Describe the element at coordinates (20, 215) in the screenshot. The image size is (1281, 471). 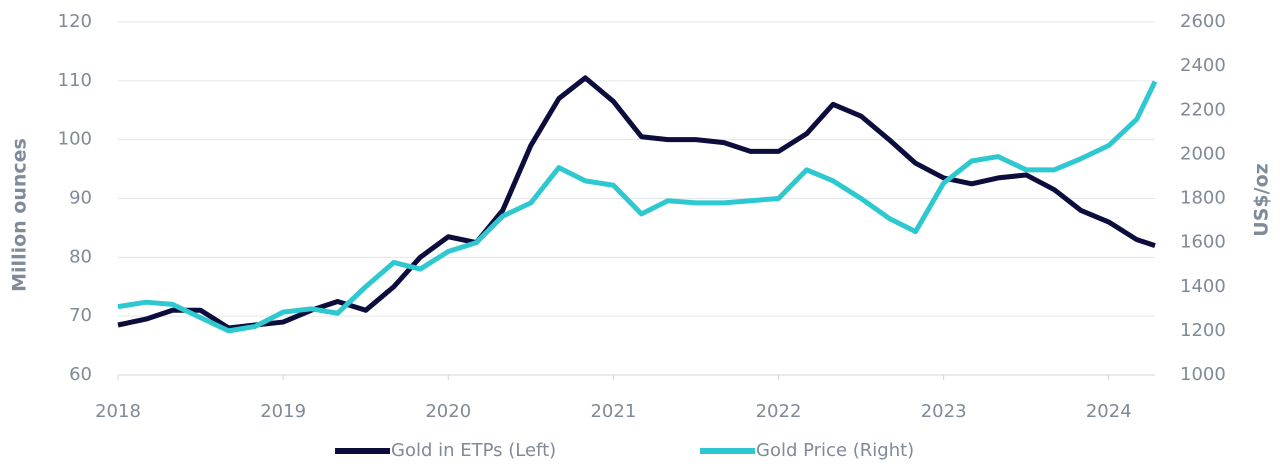
I see `y-axis-label: Million ounces` at that location.